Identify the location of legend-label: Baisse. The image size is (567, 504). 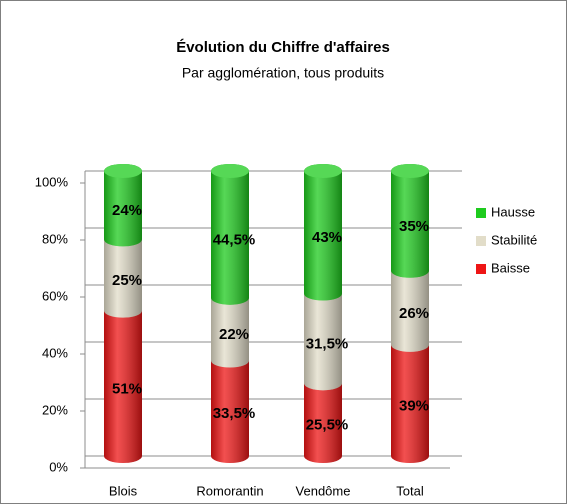
(510, 267).